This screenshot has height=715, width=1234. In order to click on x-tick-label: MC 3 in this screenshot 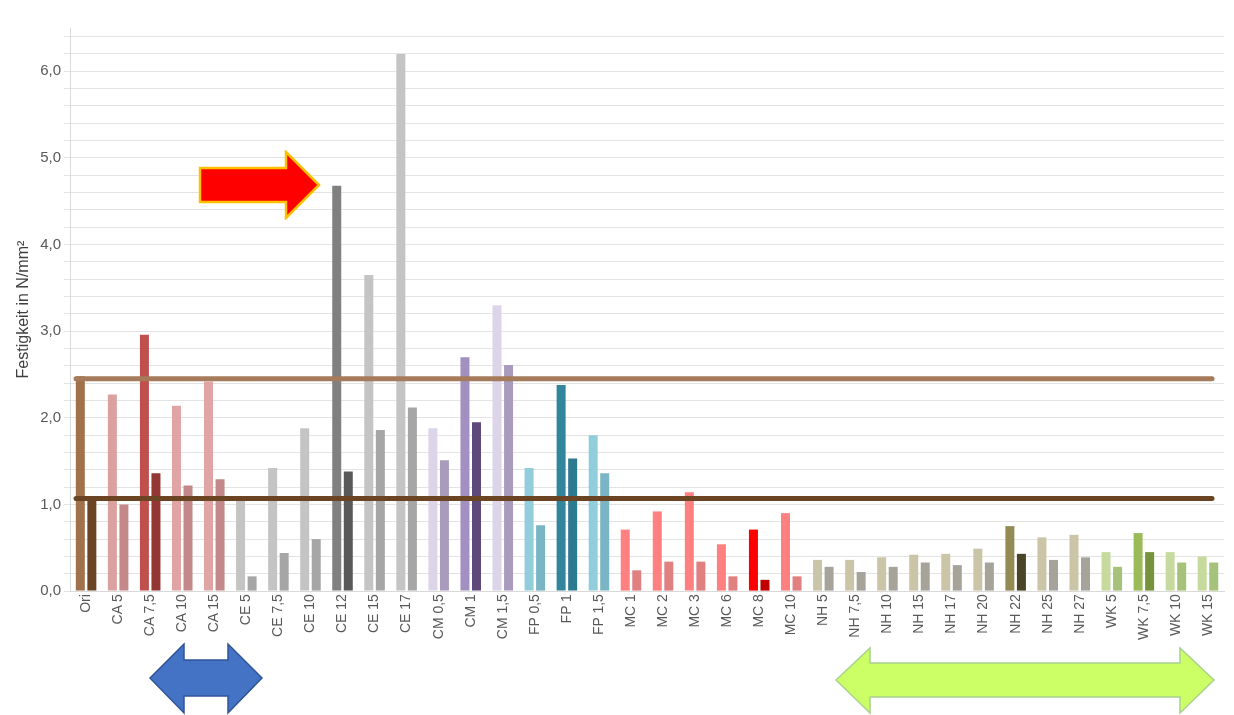, I will do `click(693, 610)`.